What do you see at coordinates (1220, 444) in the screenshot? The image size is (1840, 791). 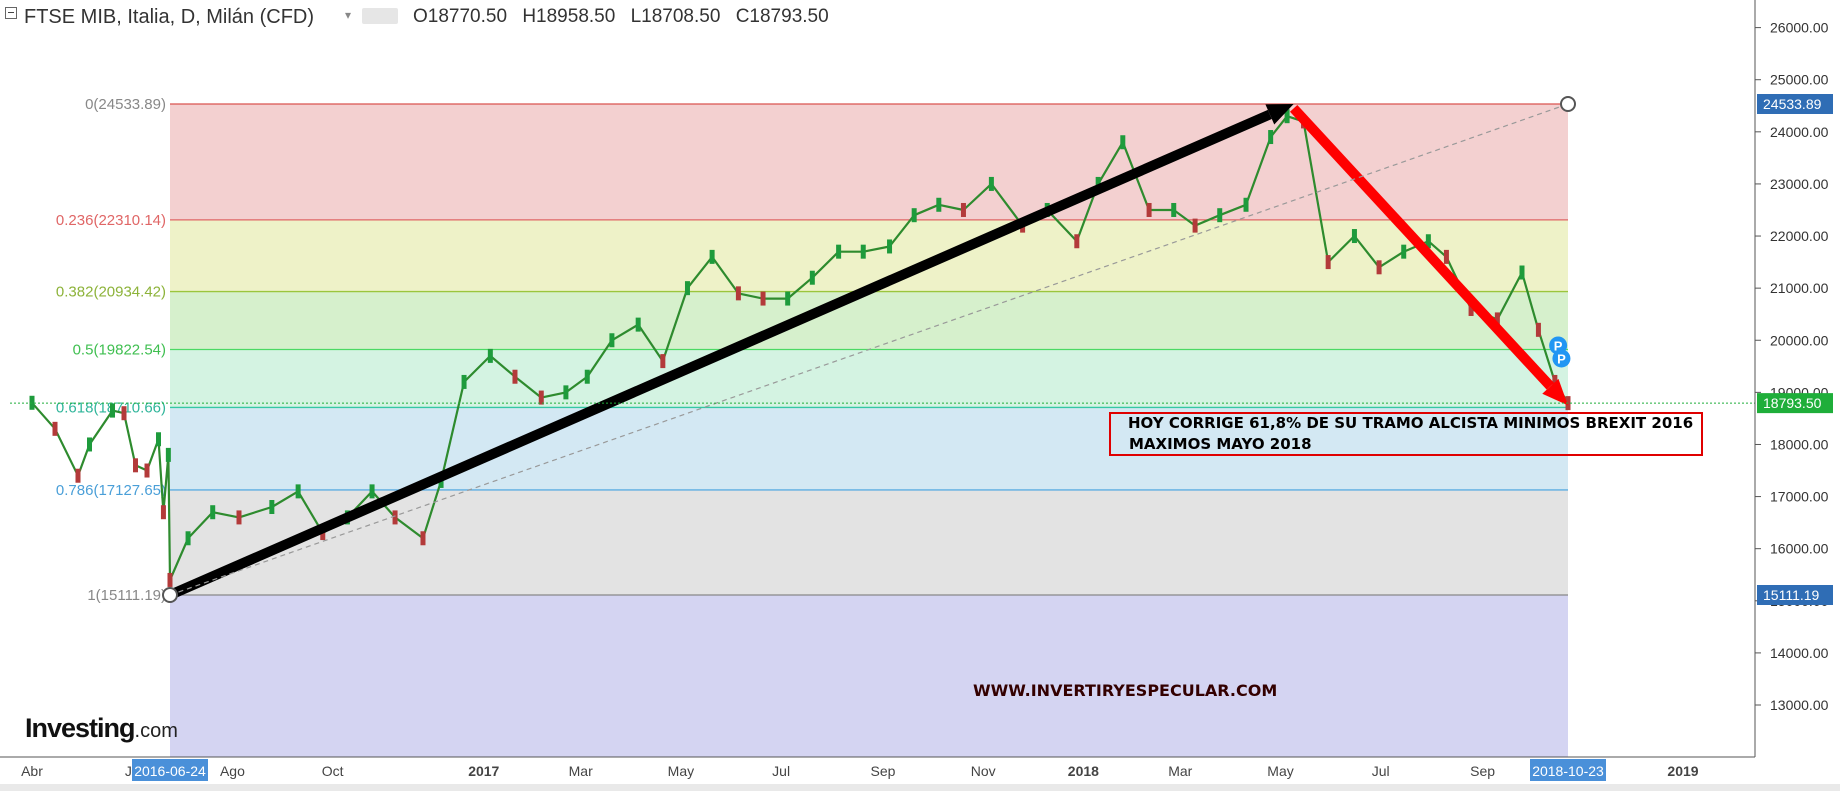 I see `annotation-line-2: MAXIMOS MAYO 2018` at bounding box center [1220, 444].